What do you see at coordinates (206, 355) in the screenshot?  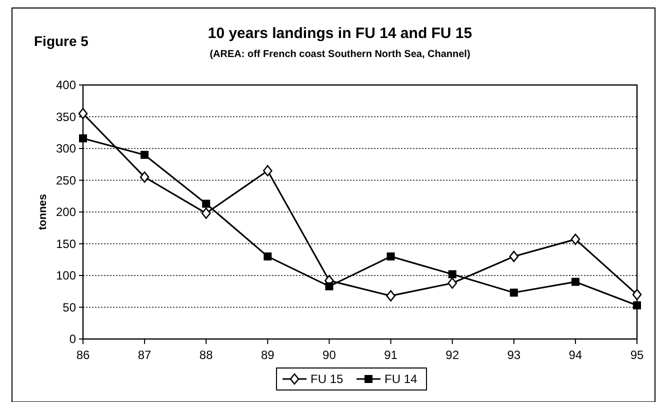 I see `x-tick-label: 88` at bounding box center [206, 355].